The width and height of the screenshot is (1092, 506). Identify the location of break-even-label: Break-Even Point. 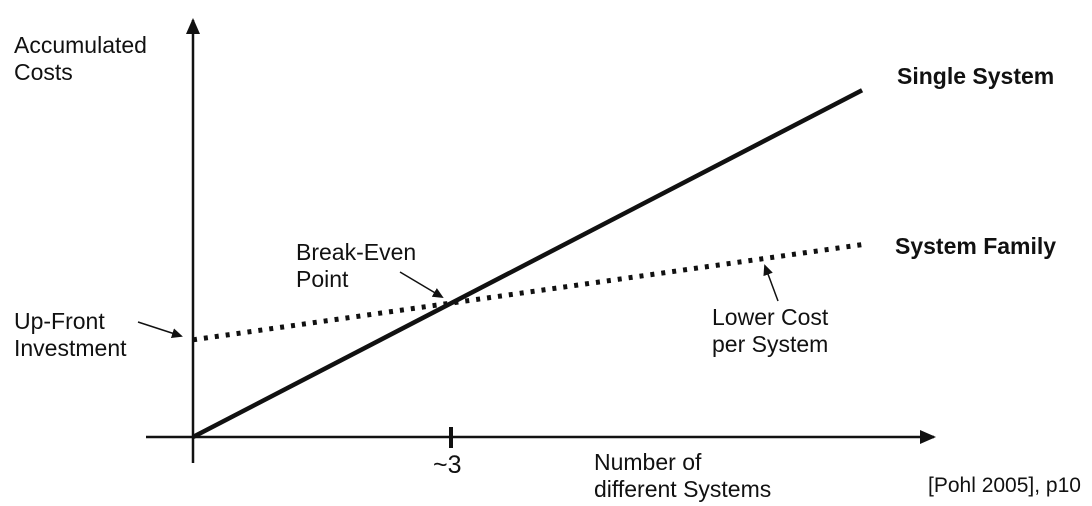
(356, 265).